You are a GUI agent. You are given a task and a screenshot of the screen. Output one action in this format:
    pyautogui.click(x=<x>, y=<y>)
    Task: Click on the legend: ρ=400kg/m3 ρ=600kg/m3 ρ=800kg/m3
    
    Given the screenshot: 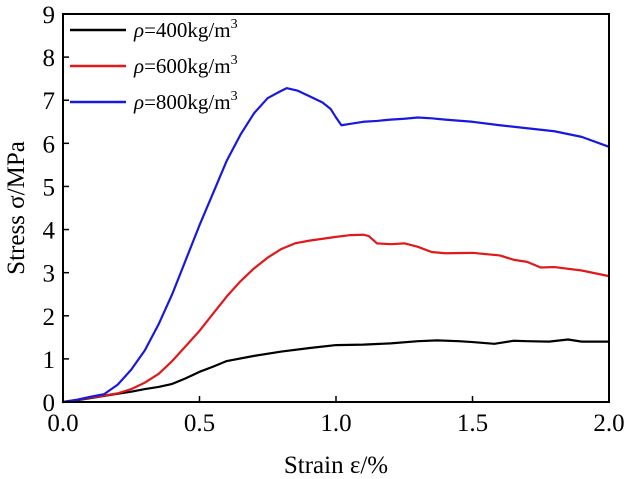 What is the action you would take?
    pyautogui.click(x=154, y=65)
    